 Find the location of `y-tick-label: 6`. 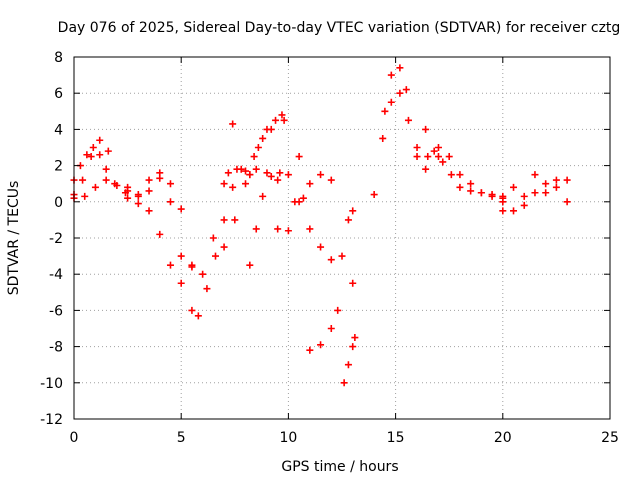

y-tick-label: 6 is located at coordinates (58, 94).